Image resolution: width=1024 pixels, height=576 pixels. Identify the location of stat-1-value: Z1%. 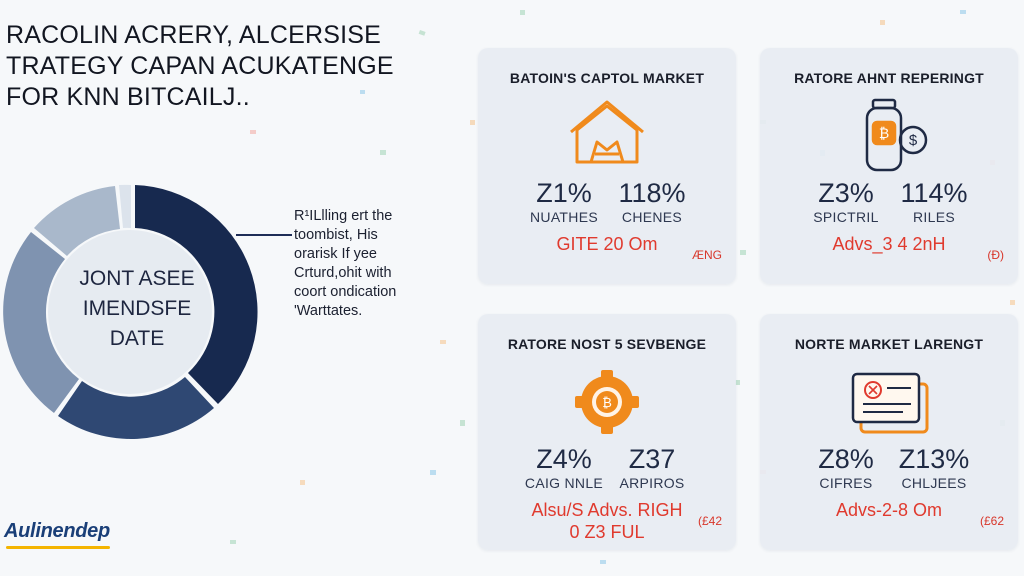
(564, 193).